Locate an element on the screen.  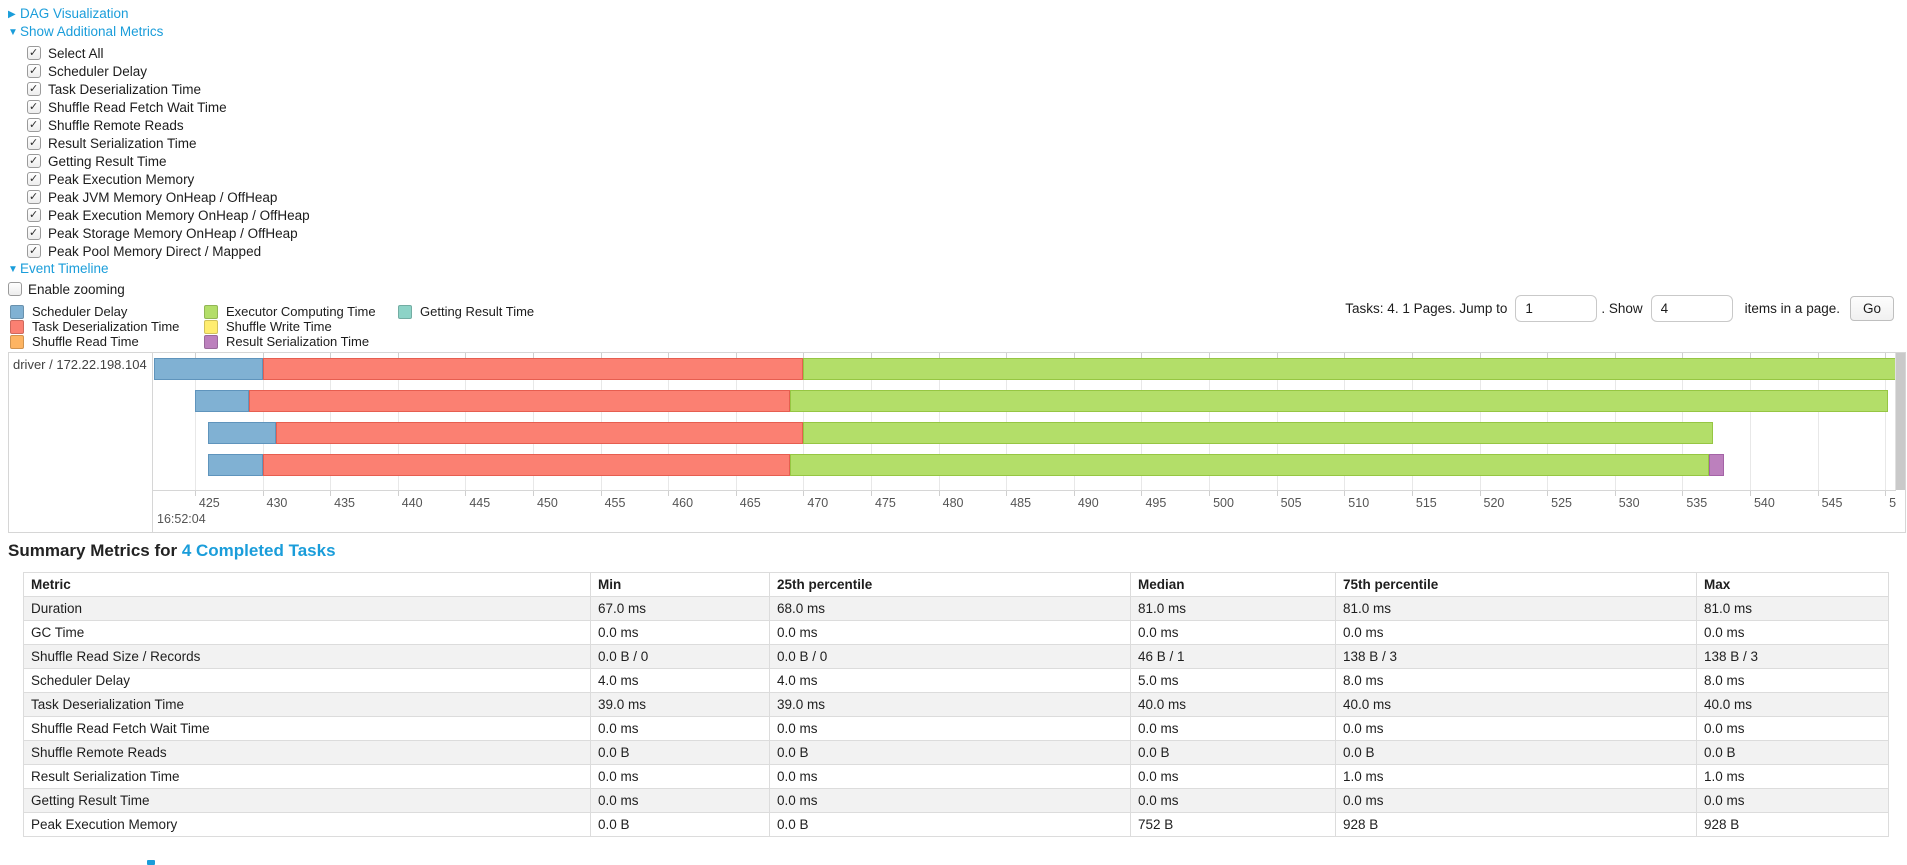
metric-option: Shuffle Read Fetch Wait Time is located at coordinates (168, 107).